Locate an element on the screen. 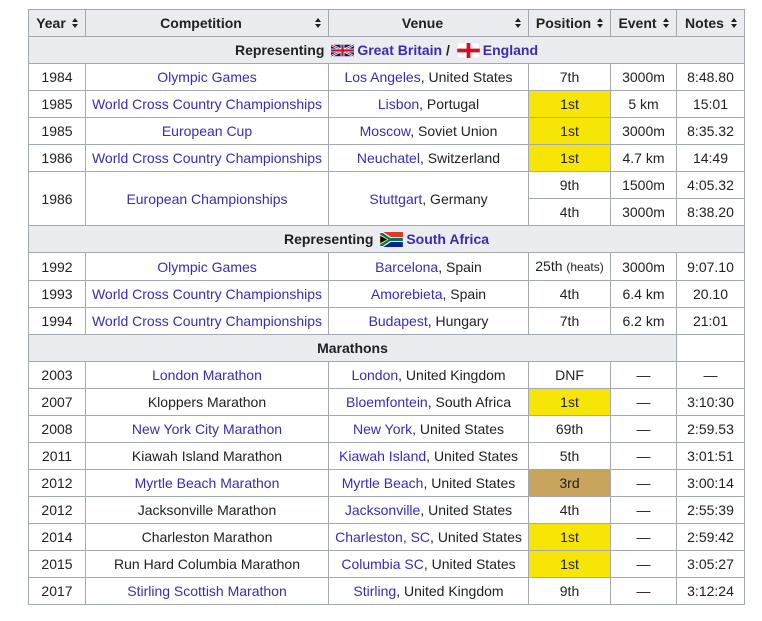 This screenshot has height=621, width=762. column-header-venue: Venue is located at coordinates (428, 23).